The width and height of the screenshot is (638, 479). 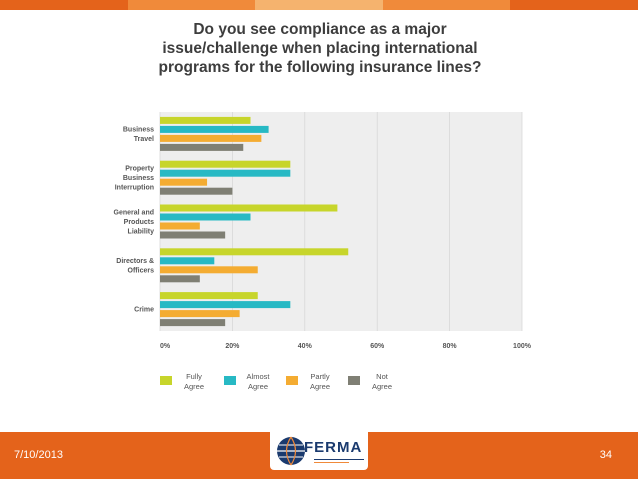 What do you see at coordinates (141, 271) in the screenshot?
I see `category-label: Officers` at bounding box center [141, 271].